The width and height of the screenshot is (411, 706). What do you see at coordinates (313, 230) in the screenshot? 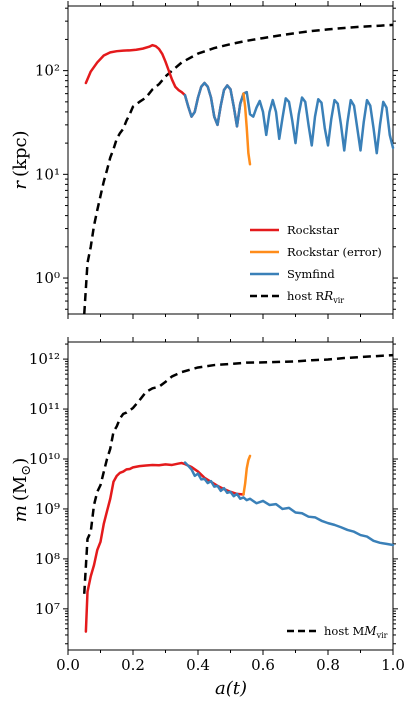
I see `legend-label-rockstar: Rockstar` at bounding box center [313, 230].